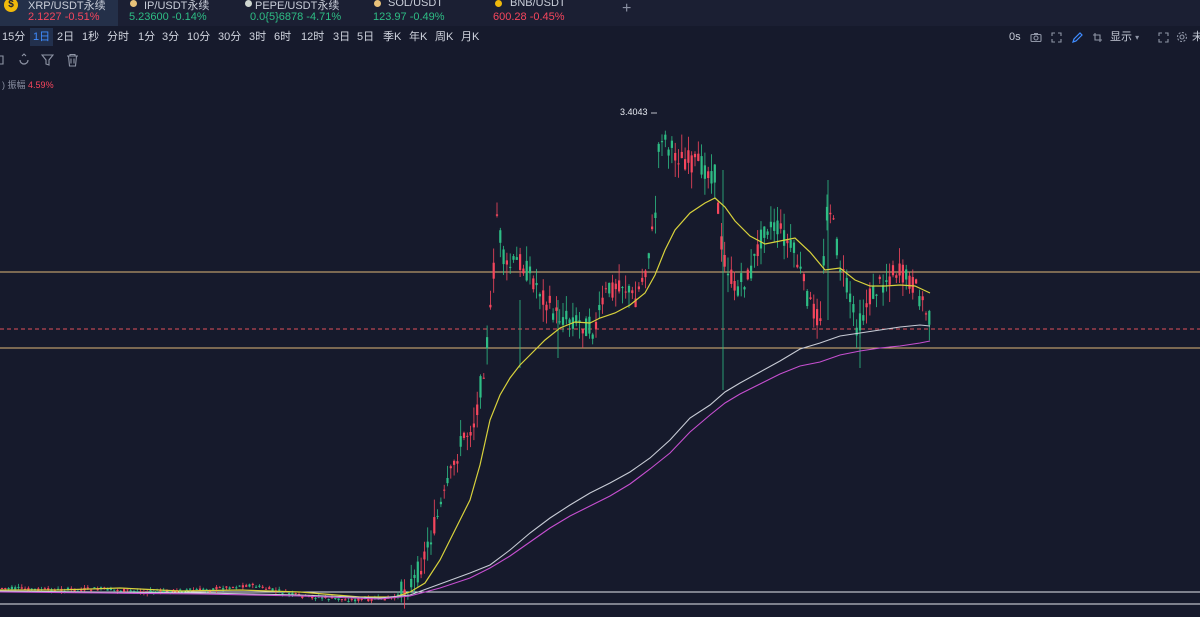 This screenshot has width=1200, height=617. What do you see at coordinates (1077, 40) in the screenshot?
I see `draw-pencil-icon` at bounding box center [1077, 40].